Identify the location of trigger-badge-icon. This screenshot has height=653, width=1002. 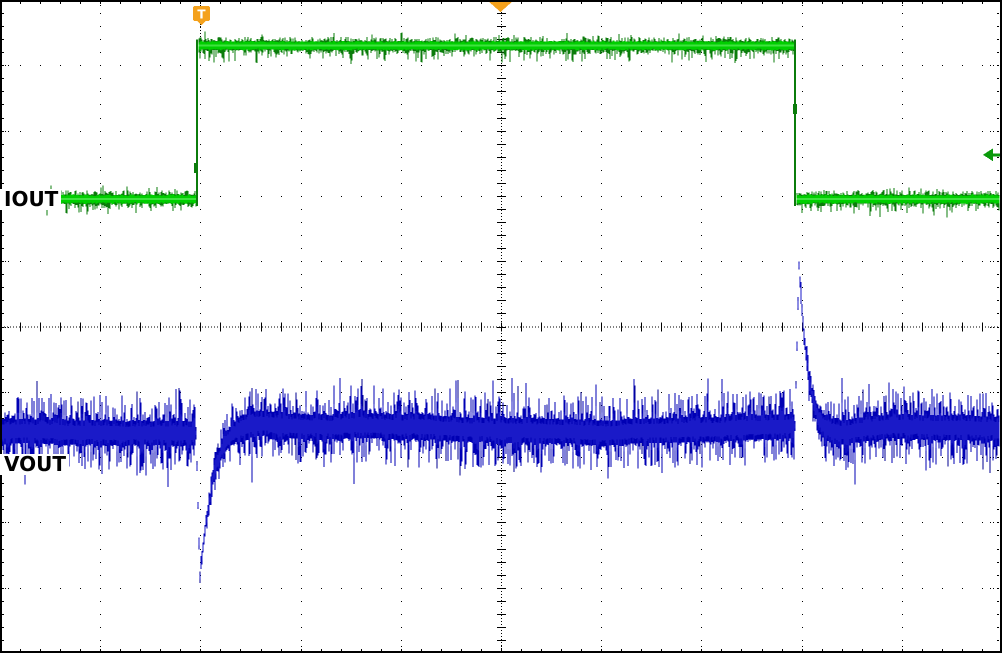
(201, 16).